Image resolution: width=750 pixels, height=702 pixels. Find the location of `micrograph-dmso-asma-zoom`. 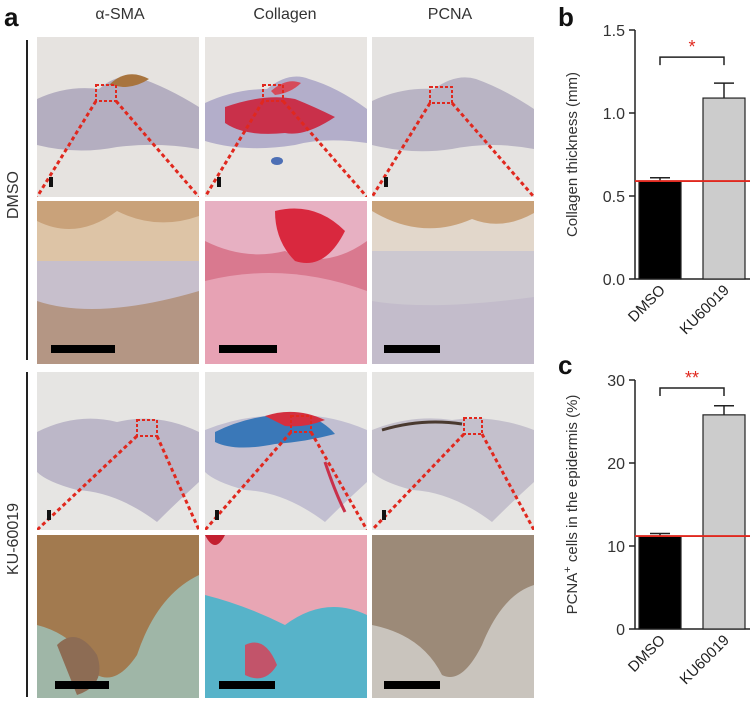

micrograph-dmso-asma-zoom is located at coordinates (118, 282).